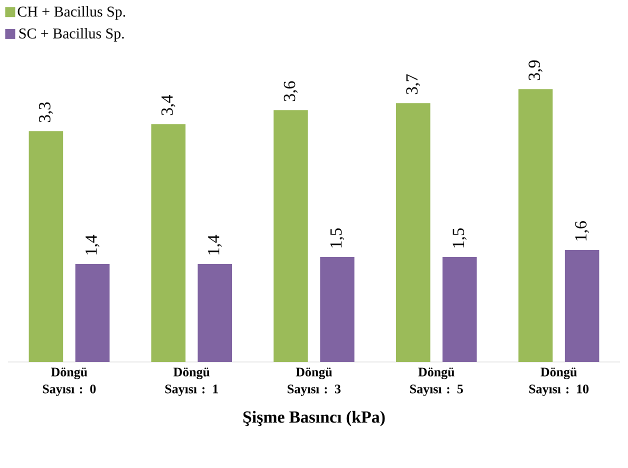 The image size is (628, 468). What do you see at coordinates (72, 13) in the screenshot?
I see `legend-label: CH + Bacillus Sp.` at bounding box center [72, 13].